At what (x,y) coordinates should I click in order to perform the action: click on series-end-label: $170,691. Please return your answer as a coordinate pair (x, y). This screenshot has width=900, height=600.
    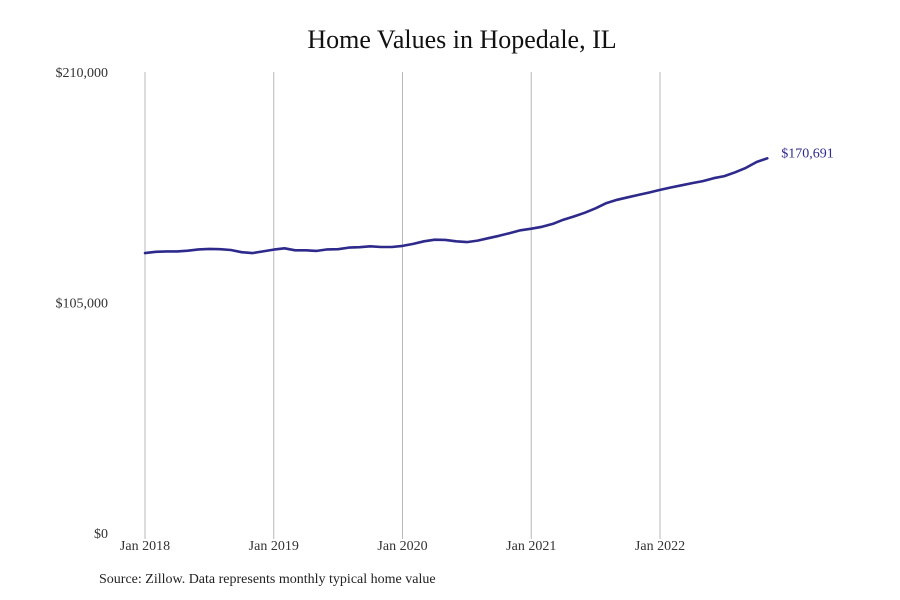
    Looking at the image, I should click on (807, 153).